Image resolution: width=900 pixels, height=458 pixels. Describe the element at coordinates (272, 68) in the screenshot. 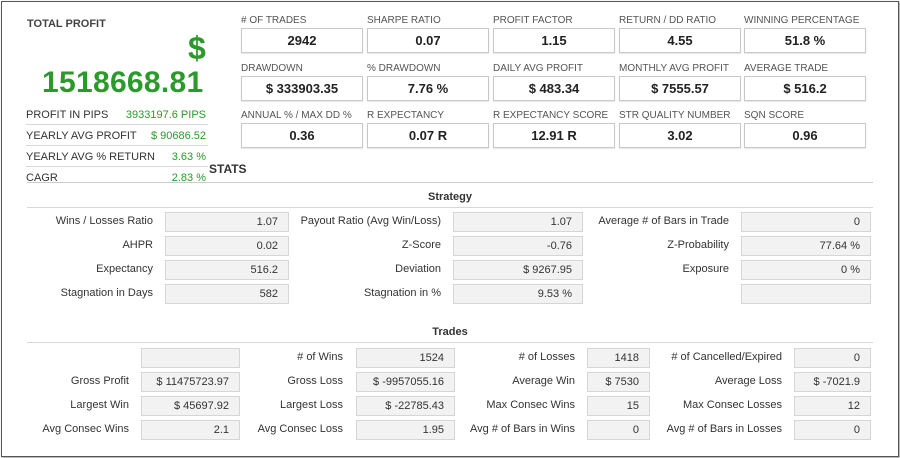

I see `card-label: DRAWDOWN` at that location.